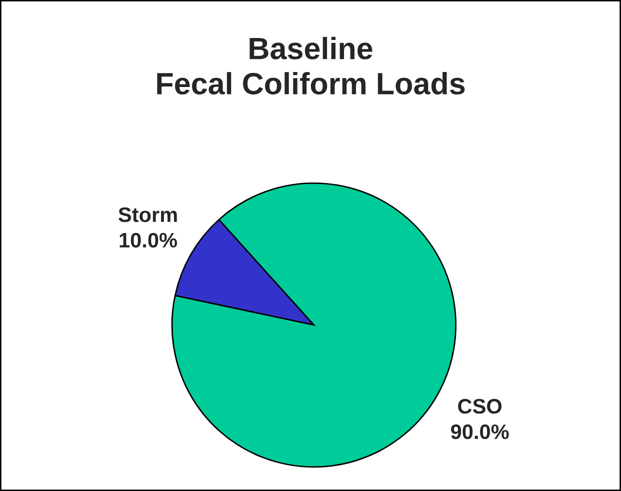 The width and height of the screenshot is (621, 491). What do you see at coordinates (480, 432) in the screenshot?
I see `data-label: 90.0%` at bounding box center [480, 432].